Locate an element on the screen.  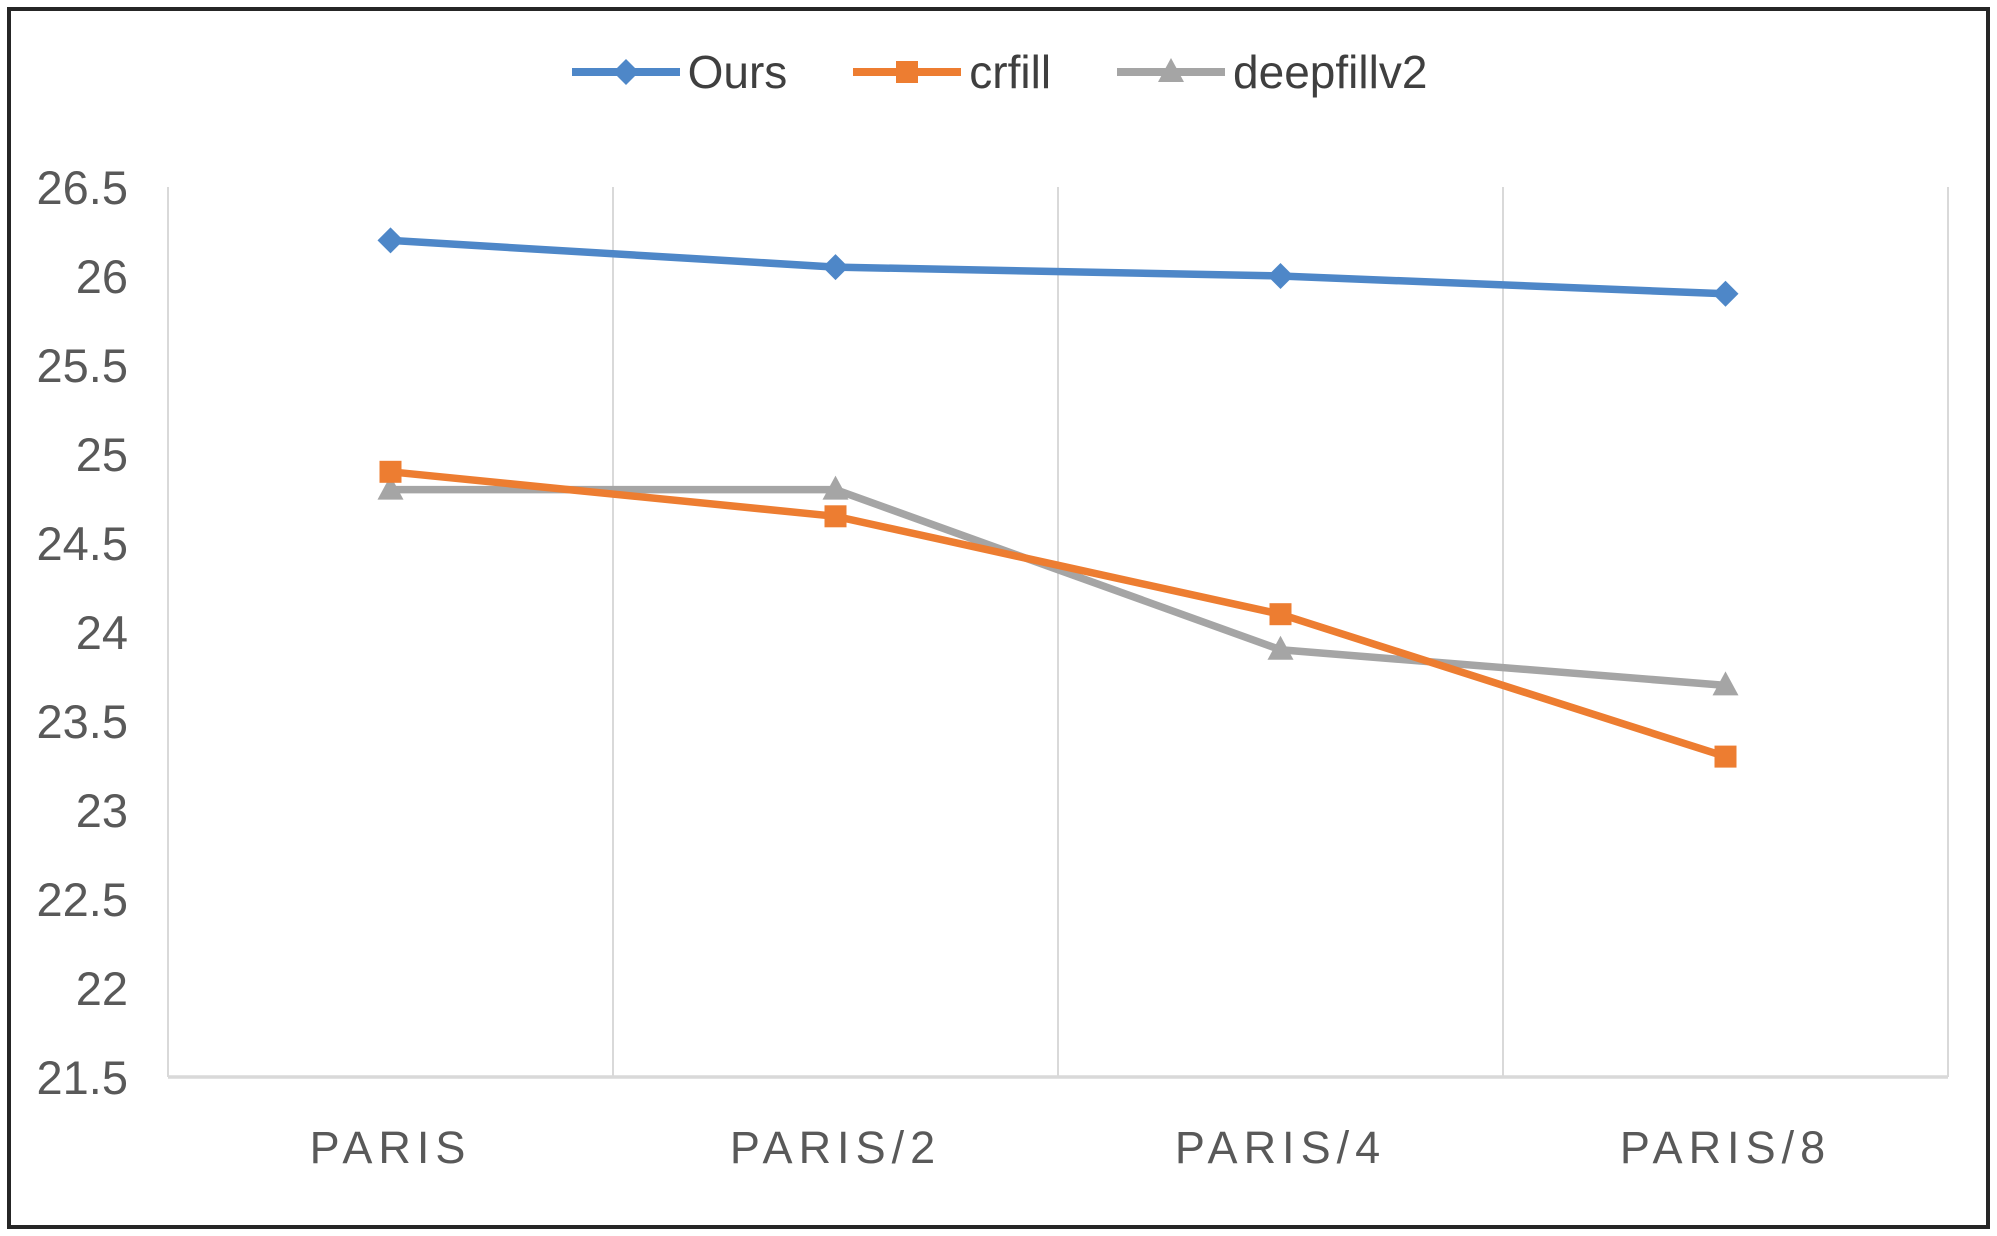
series-line-deepfillv2 is located at coordinates (1058, 587).